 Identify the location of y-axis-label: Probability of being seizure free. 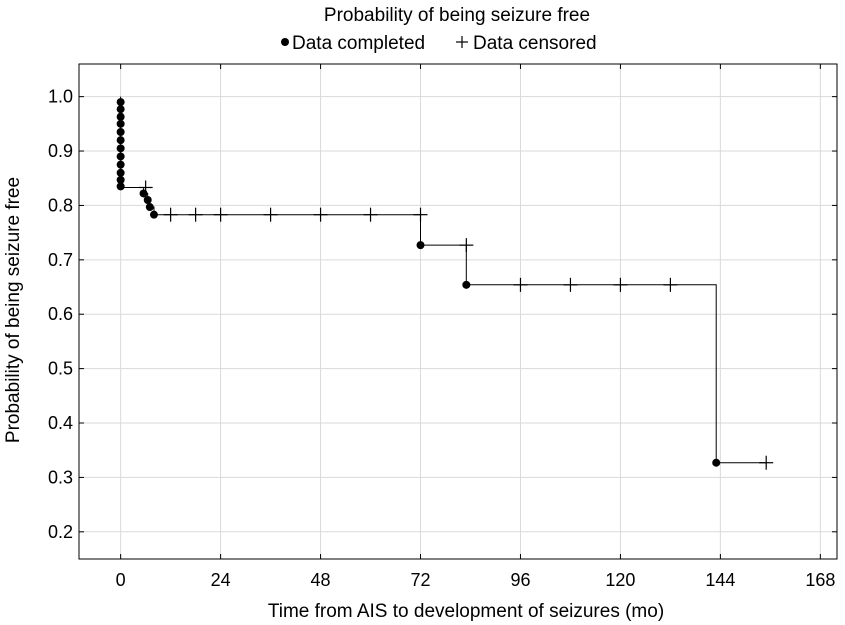
(13, 310).